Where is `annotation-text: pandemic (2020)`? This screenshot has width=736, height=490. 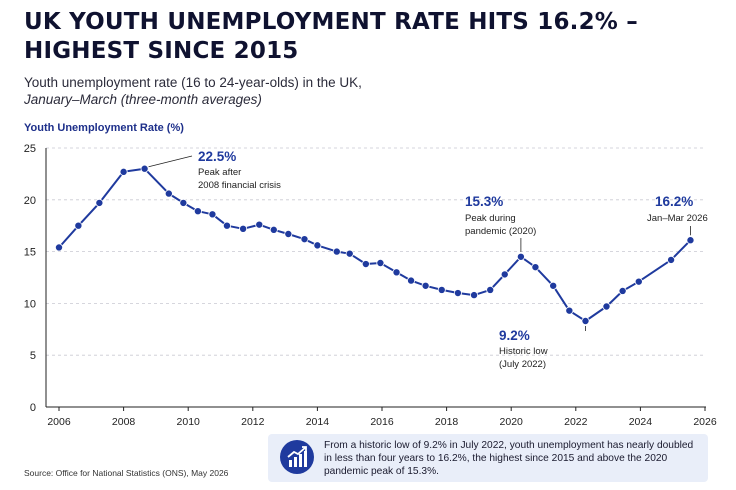
annotation-text: pandemic (2020) is located at coordinates (500, 231).